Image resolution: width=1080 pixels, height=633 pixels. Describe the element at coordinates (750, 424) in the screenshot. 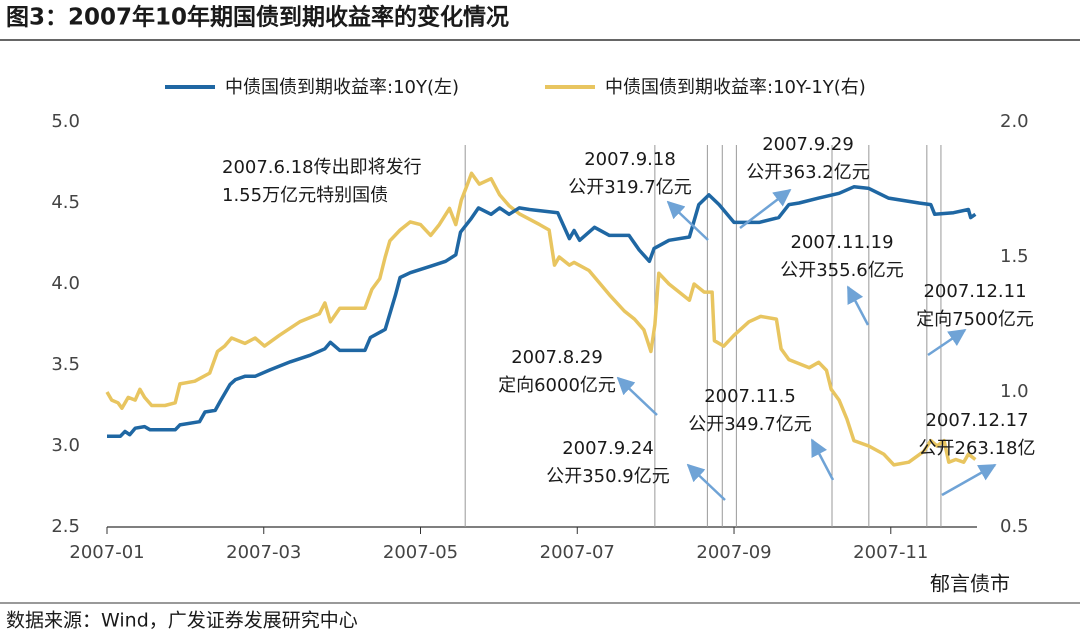

I see `annotation: 公开349.7亿元` at that location.